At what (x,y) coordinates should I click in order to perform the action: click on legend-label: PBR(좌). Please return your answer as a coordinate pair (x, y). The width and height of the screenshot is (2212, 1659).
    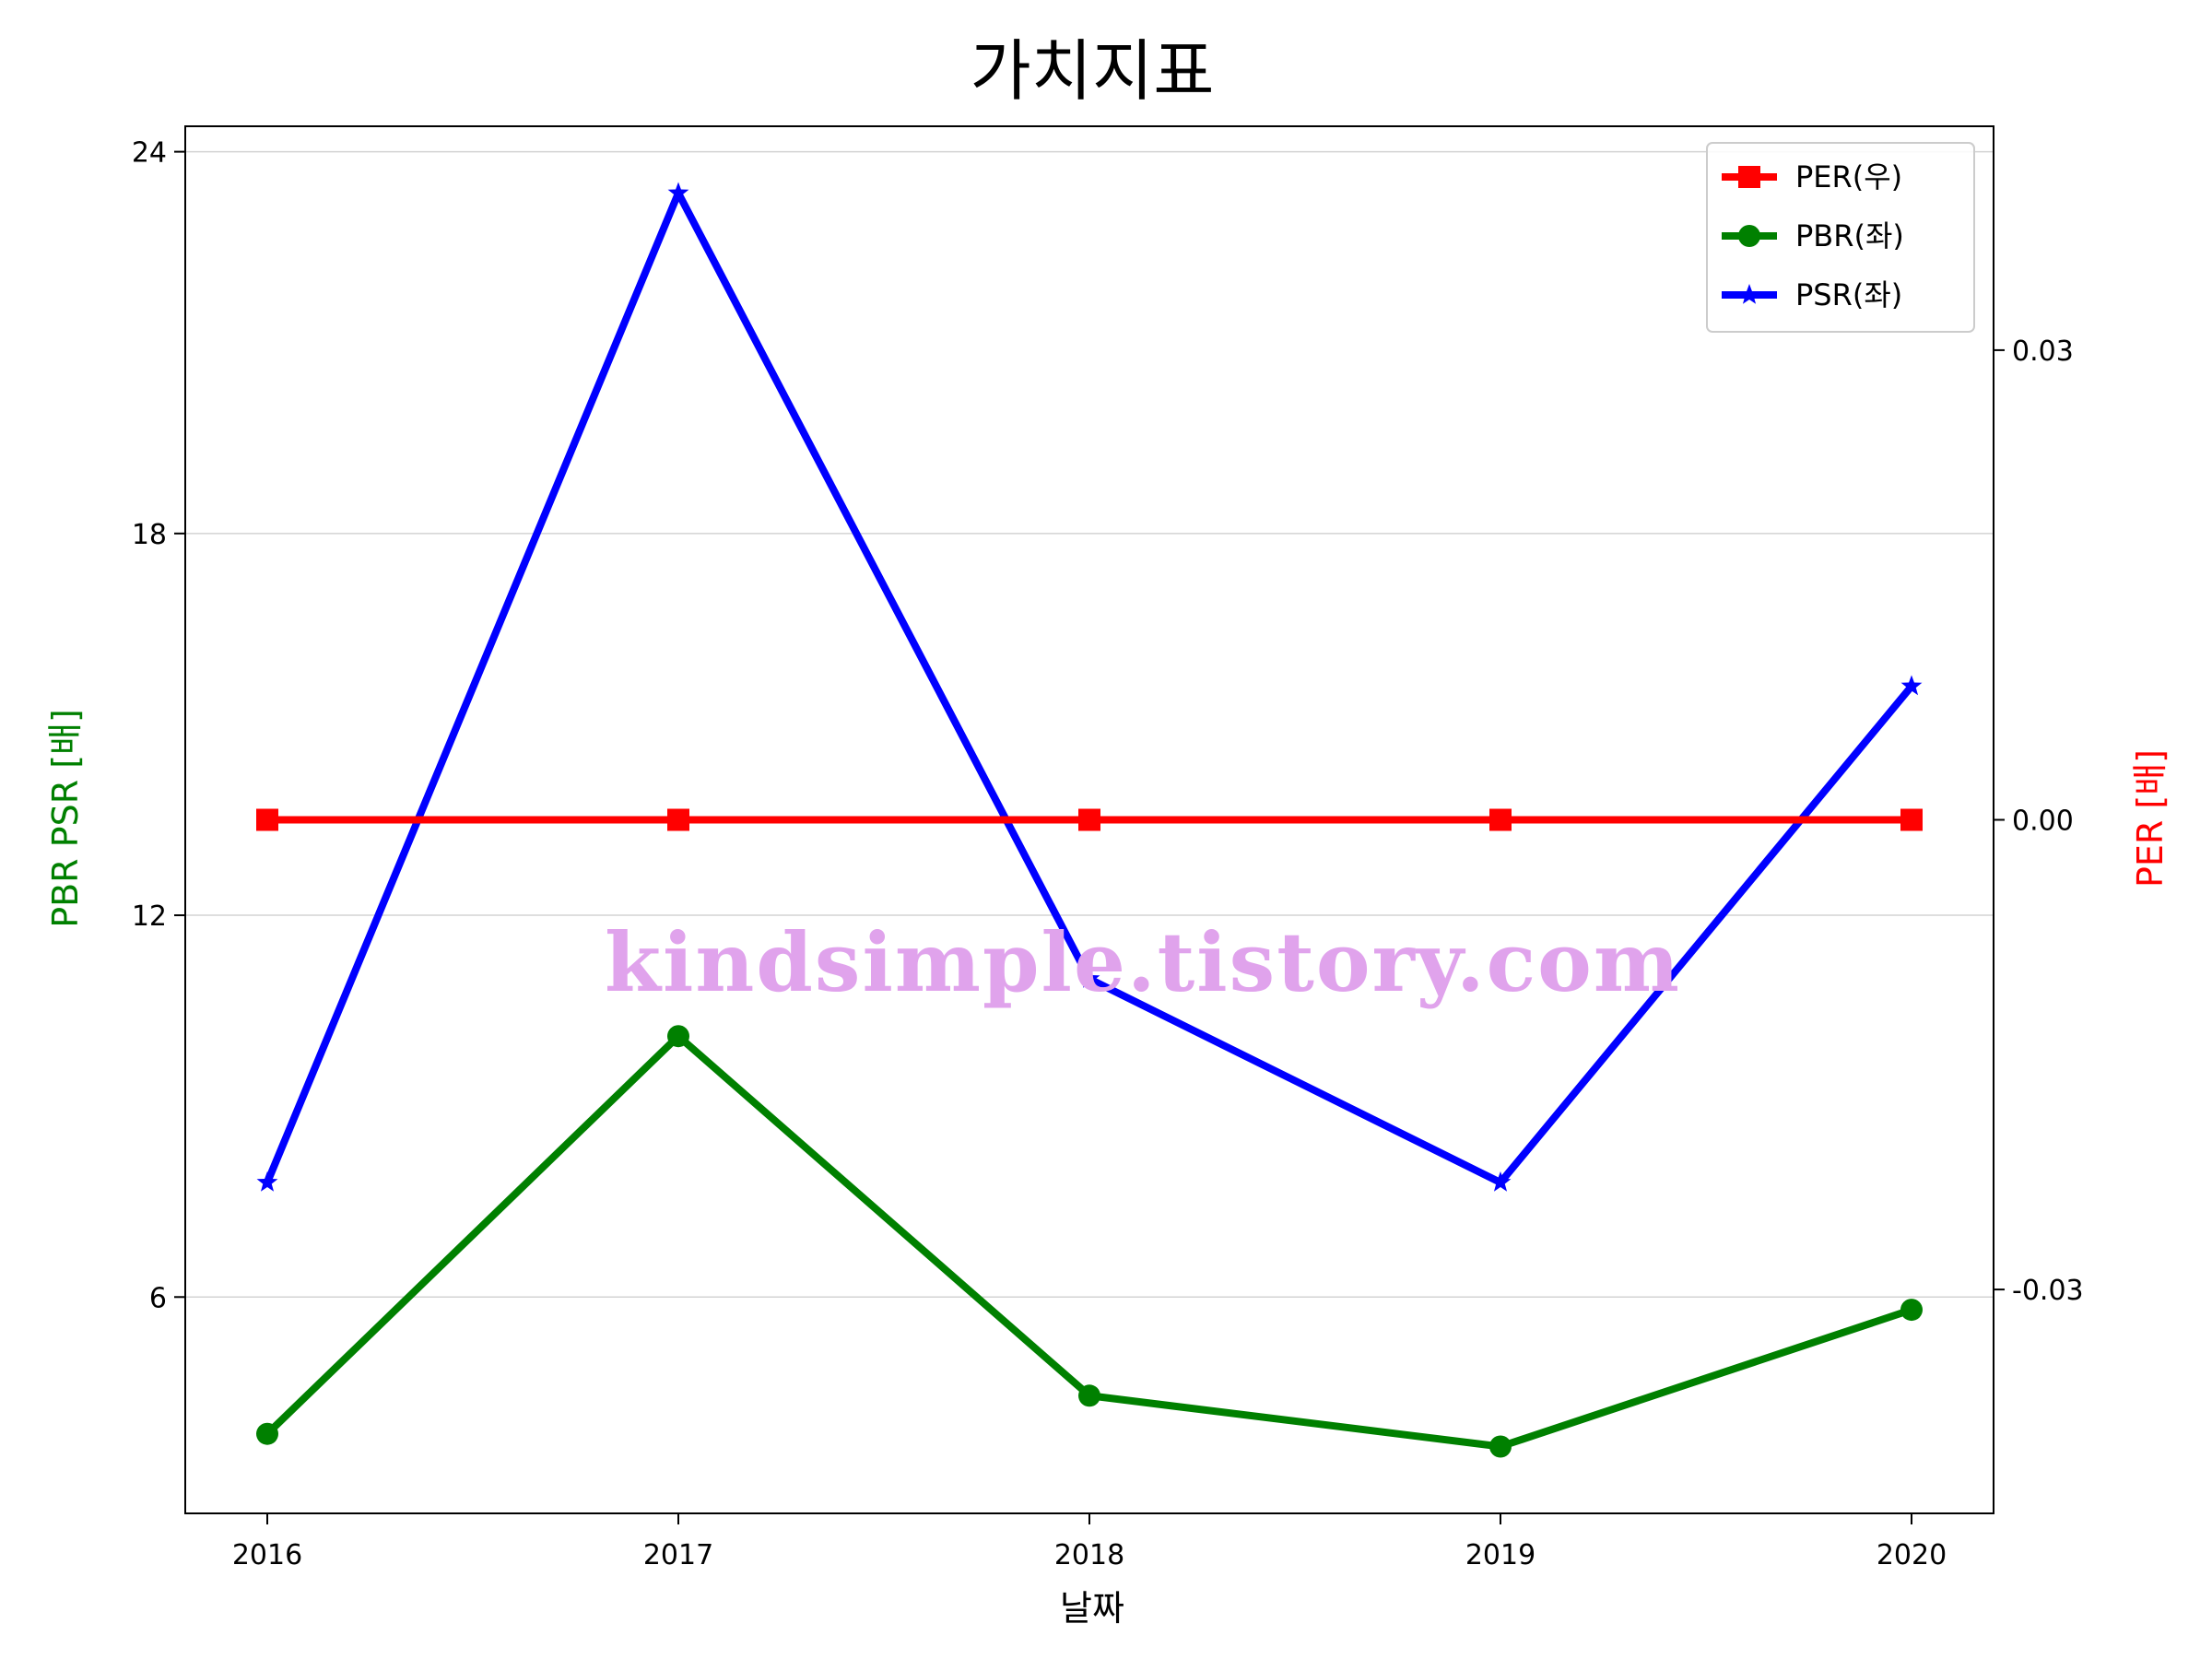
    Looking at the image, I should click on (1849, 235).